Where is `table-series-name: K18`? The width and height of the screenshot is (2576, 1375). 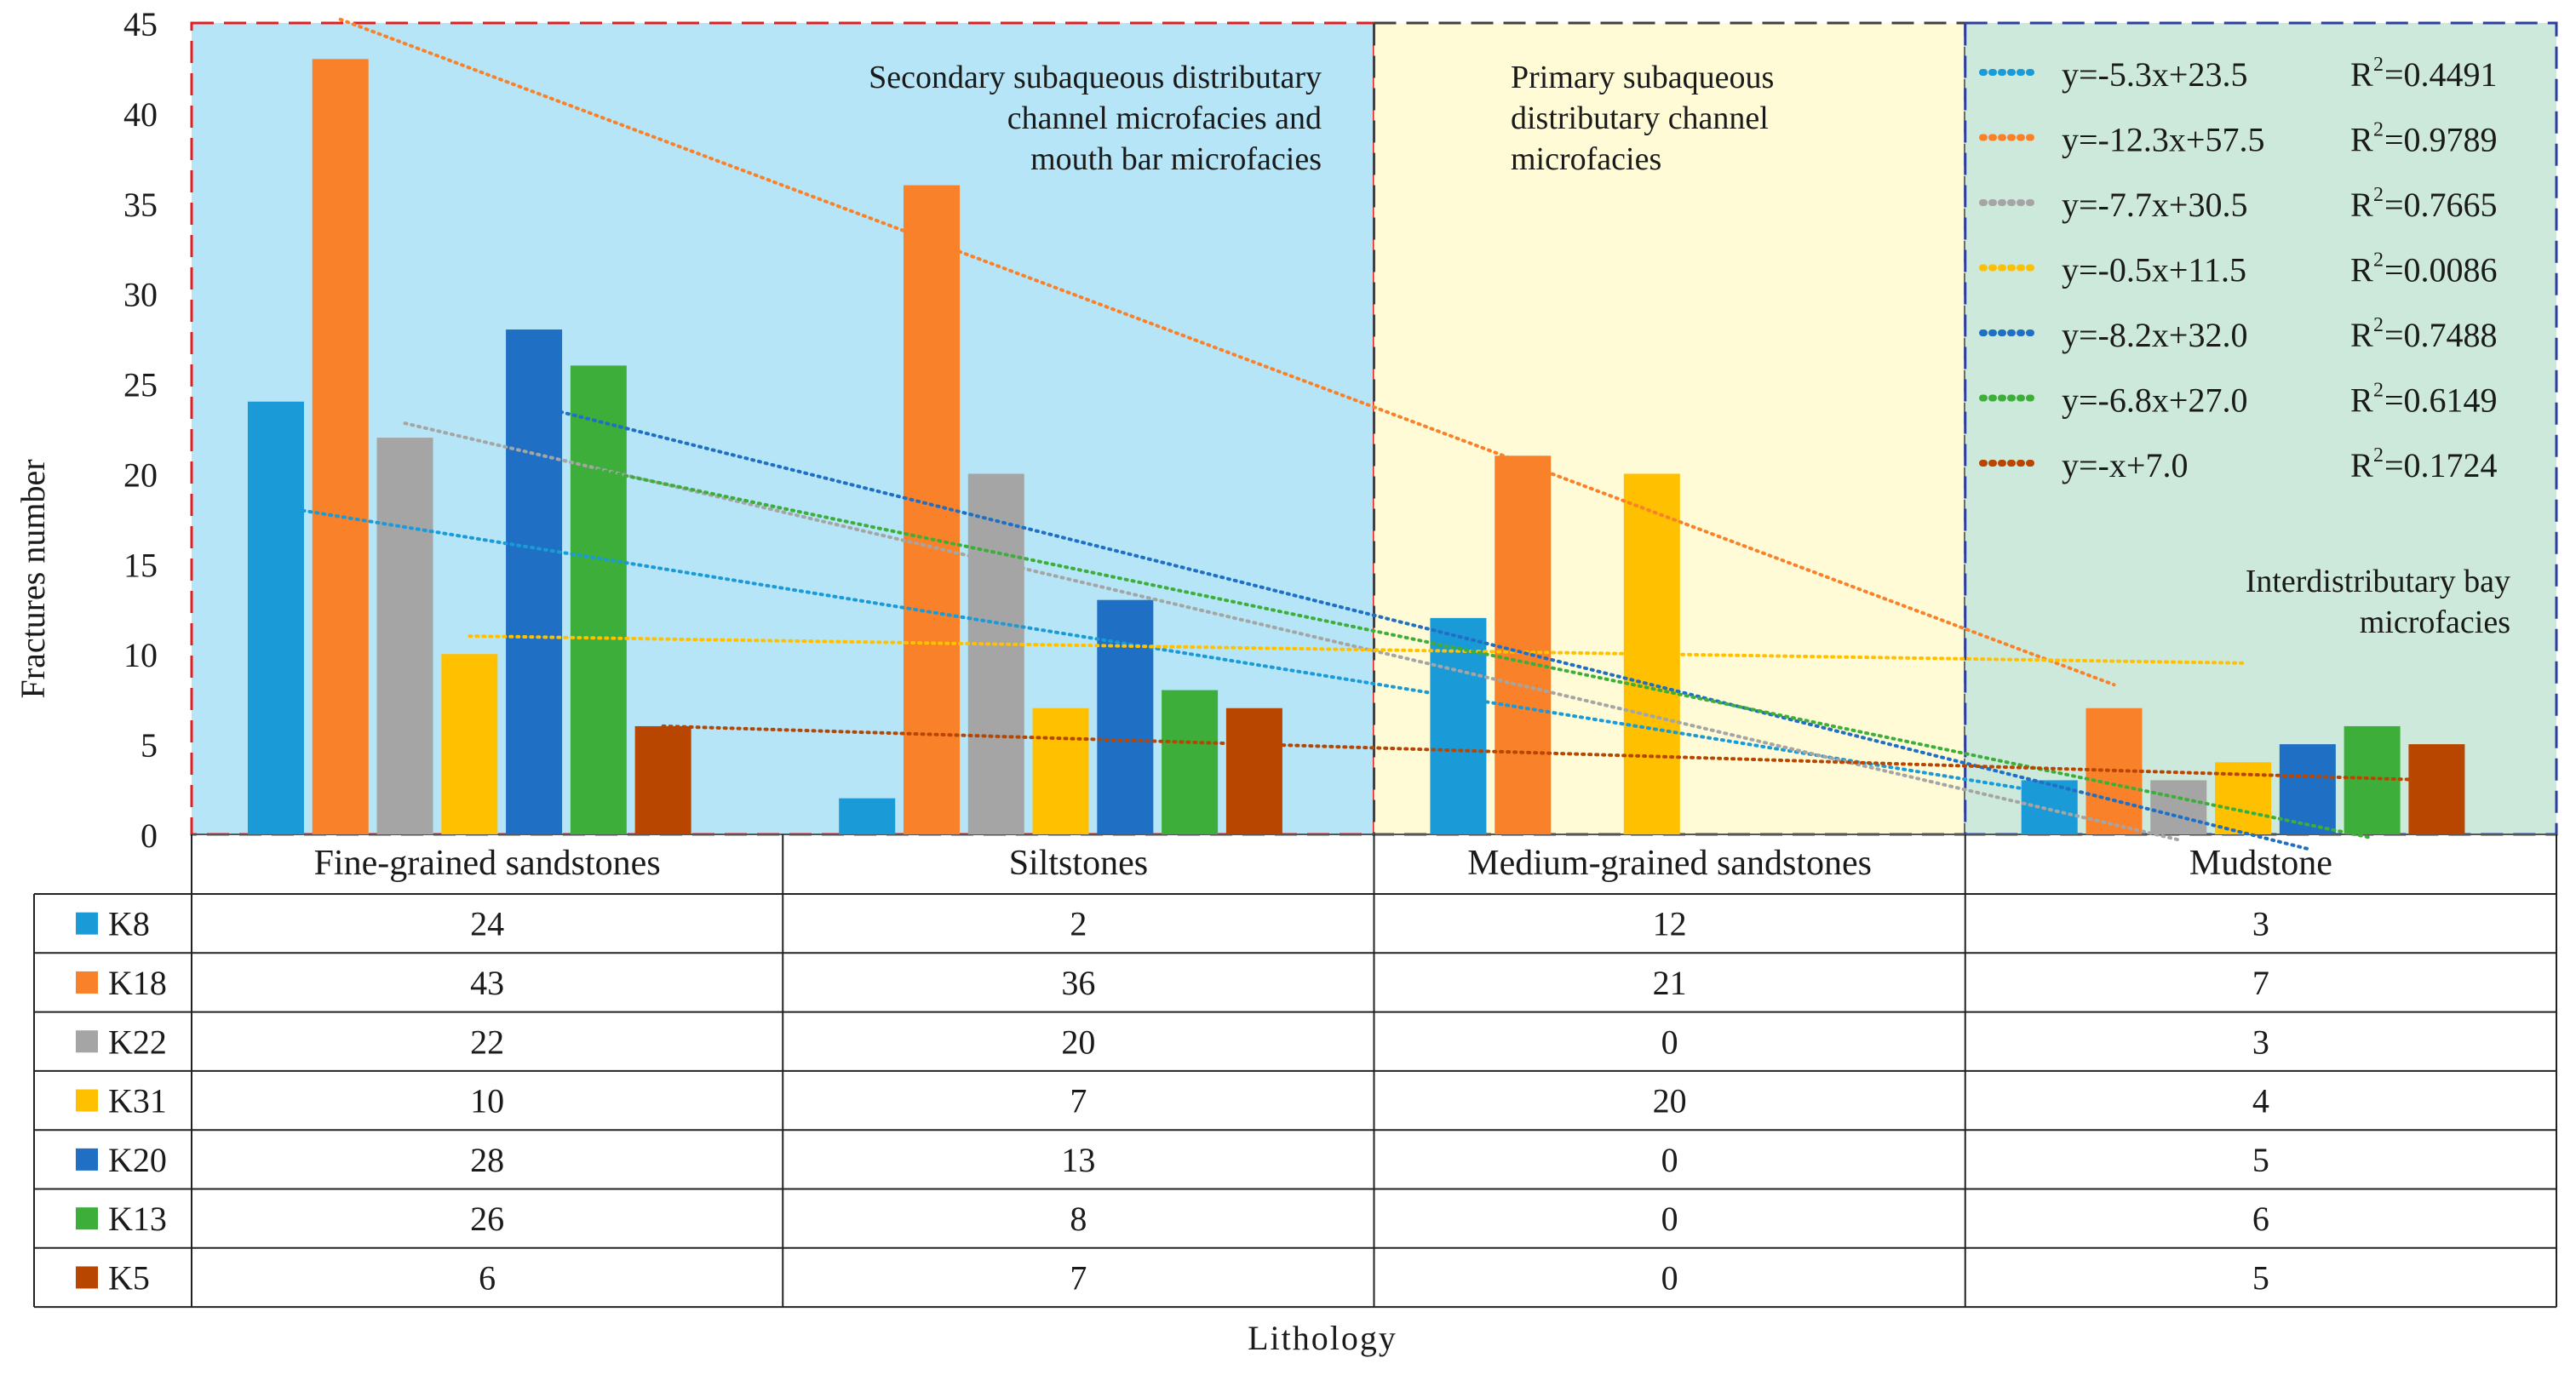
table-series-name: K18 is located at coordinates (137, 983).